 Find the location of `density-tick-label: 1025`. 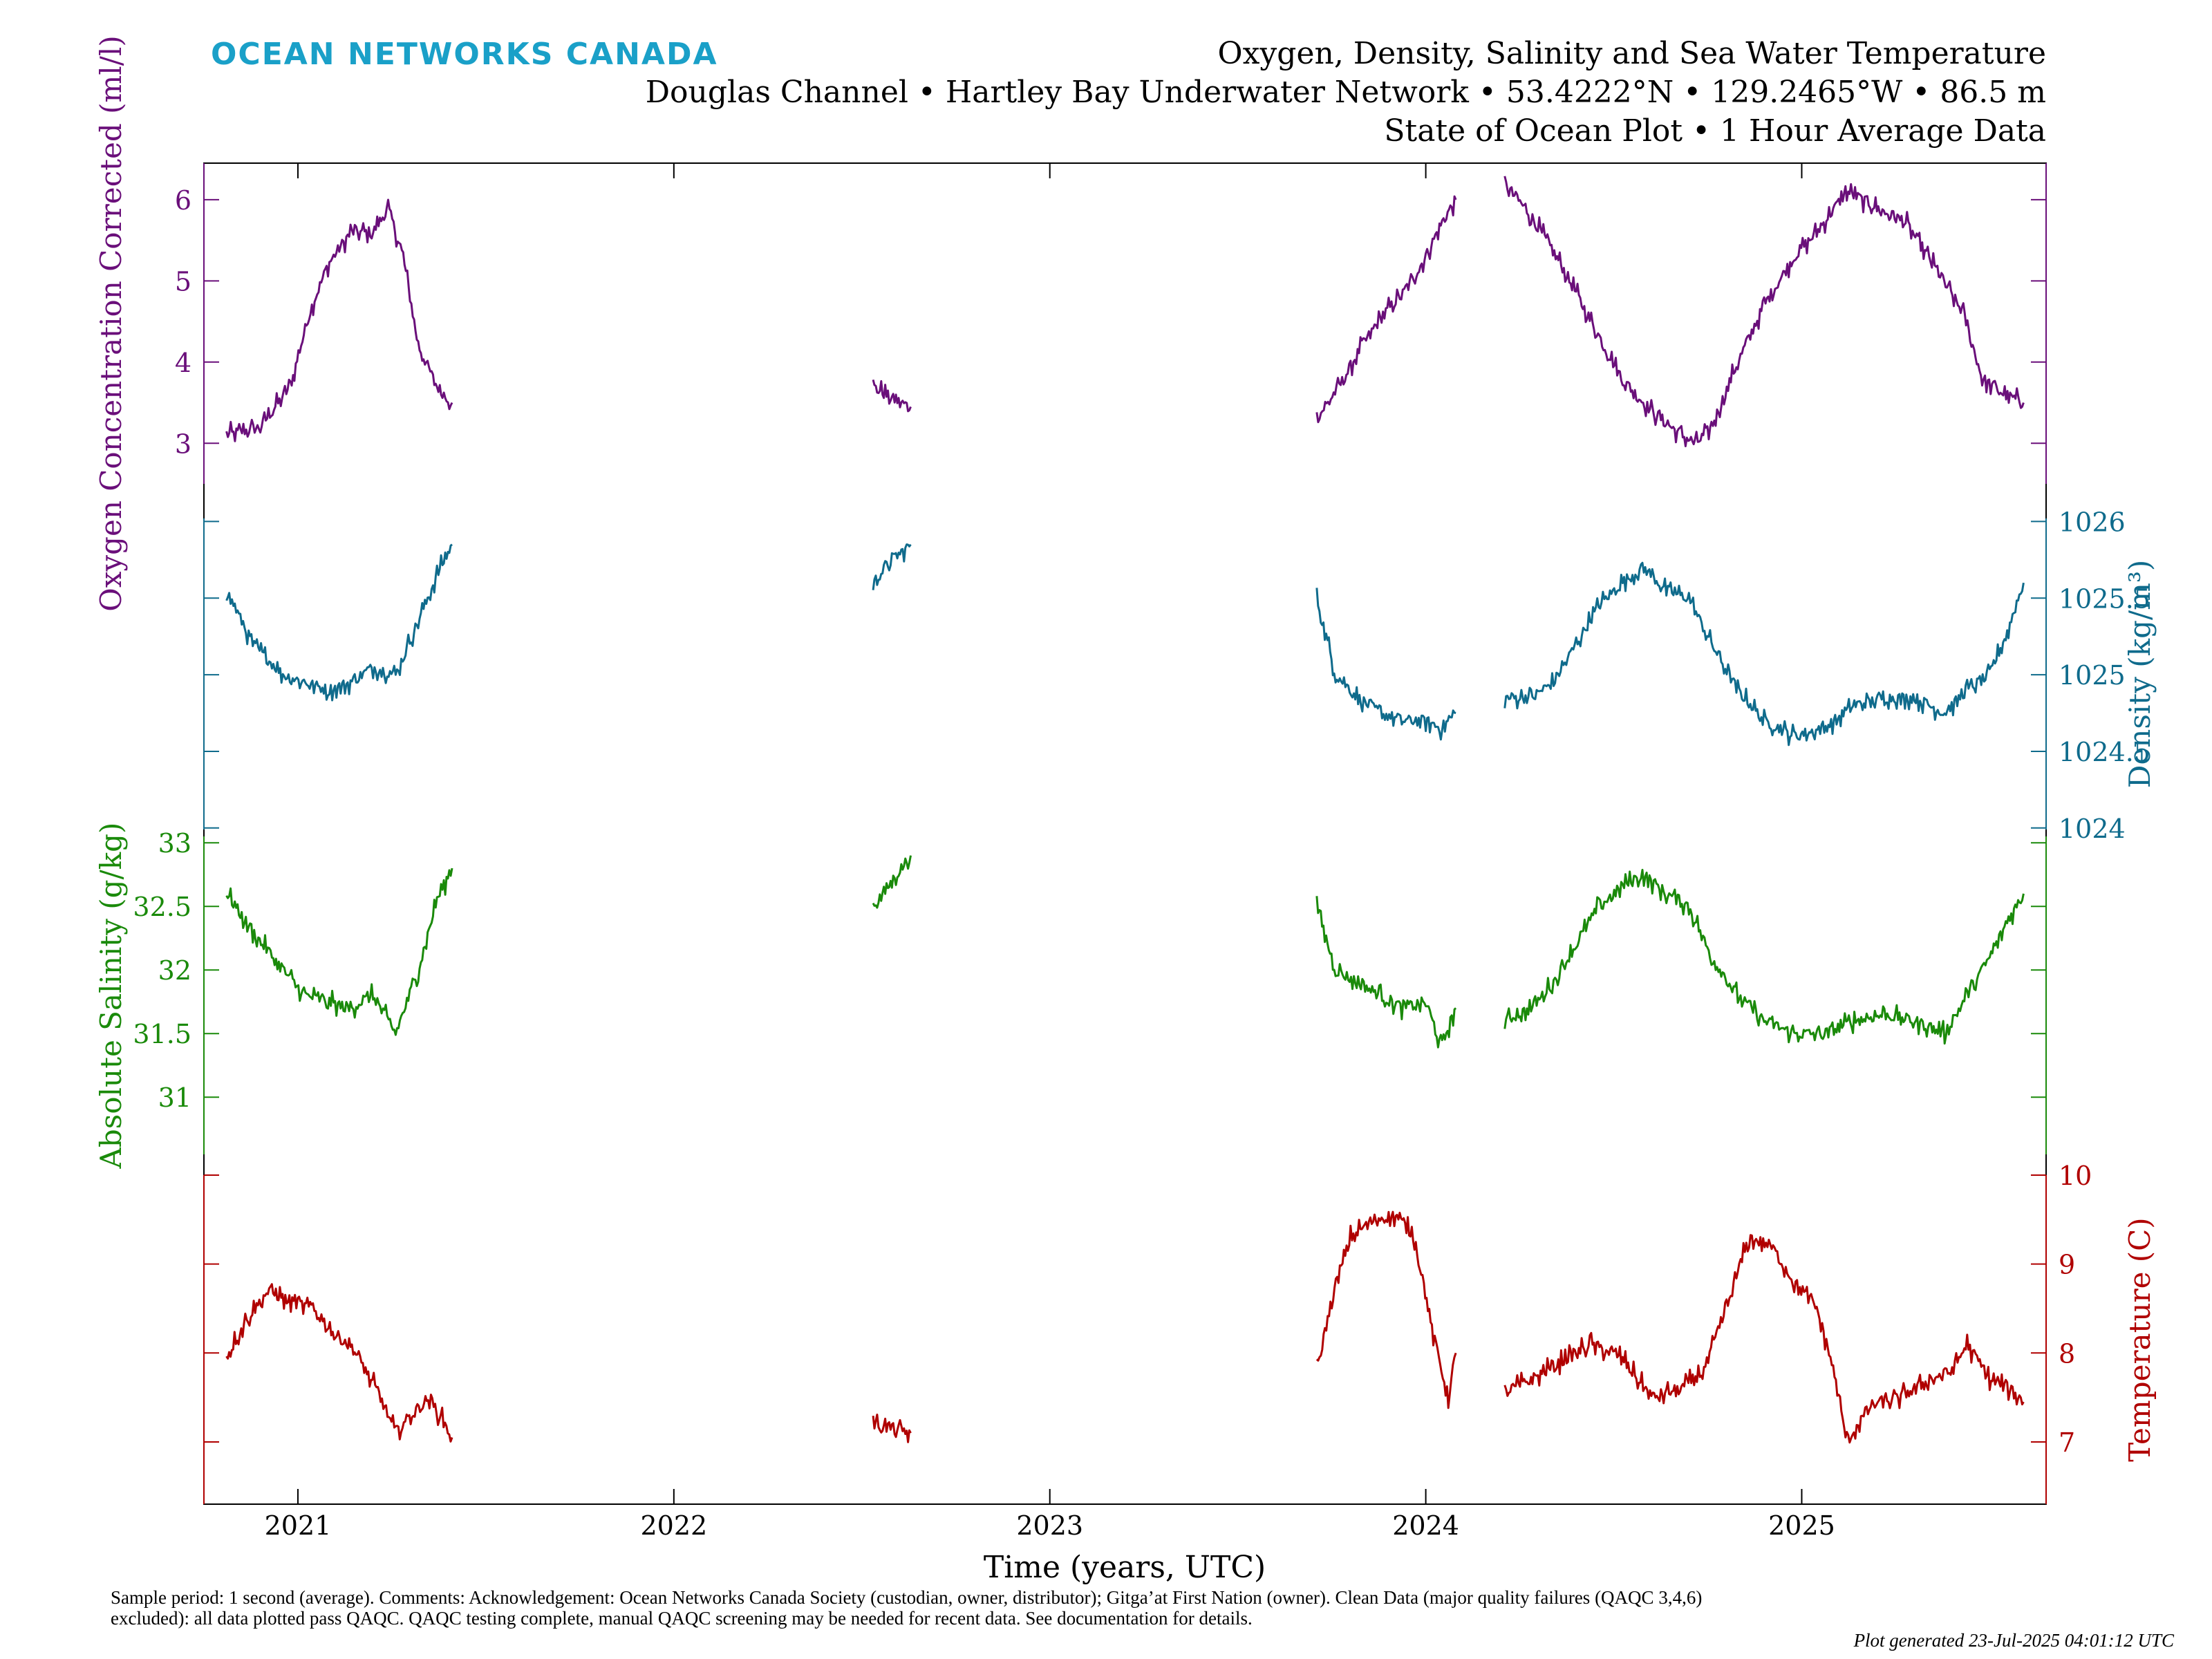

density-tick-label: 1025 is located at coordinates (2093, 675).